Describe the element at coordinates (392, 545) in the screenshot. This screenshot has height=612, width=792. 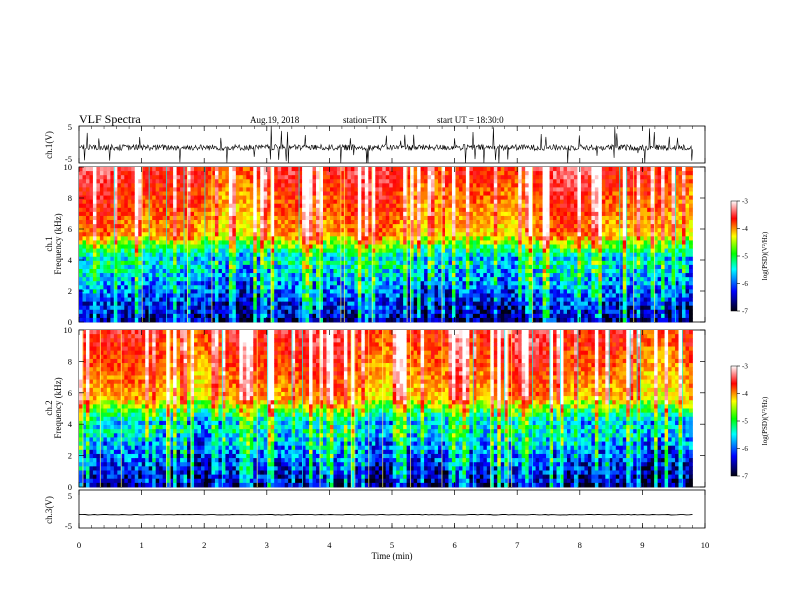
I see `time-tick-label: 5` at that location.